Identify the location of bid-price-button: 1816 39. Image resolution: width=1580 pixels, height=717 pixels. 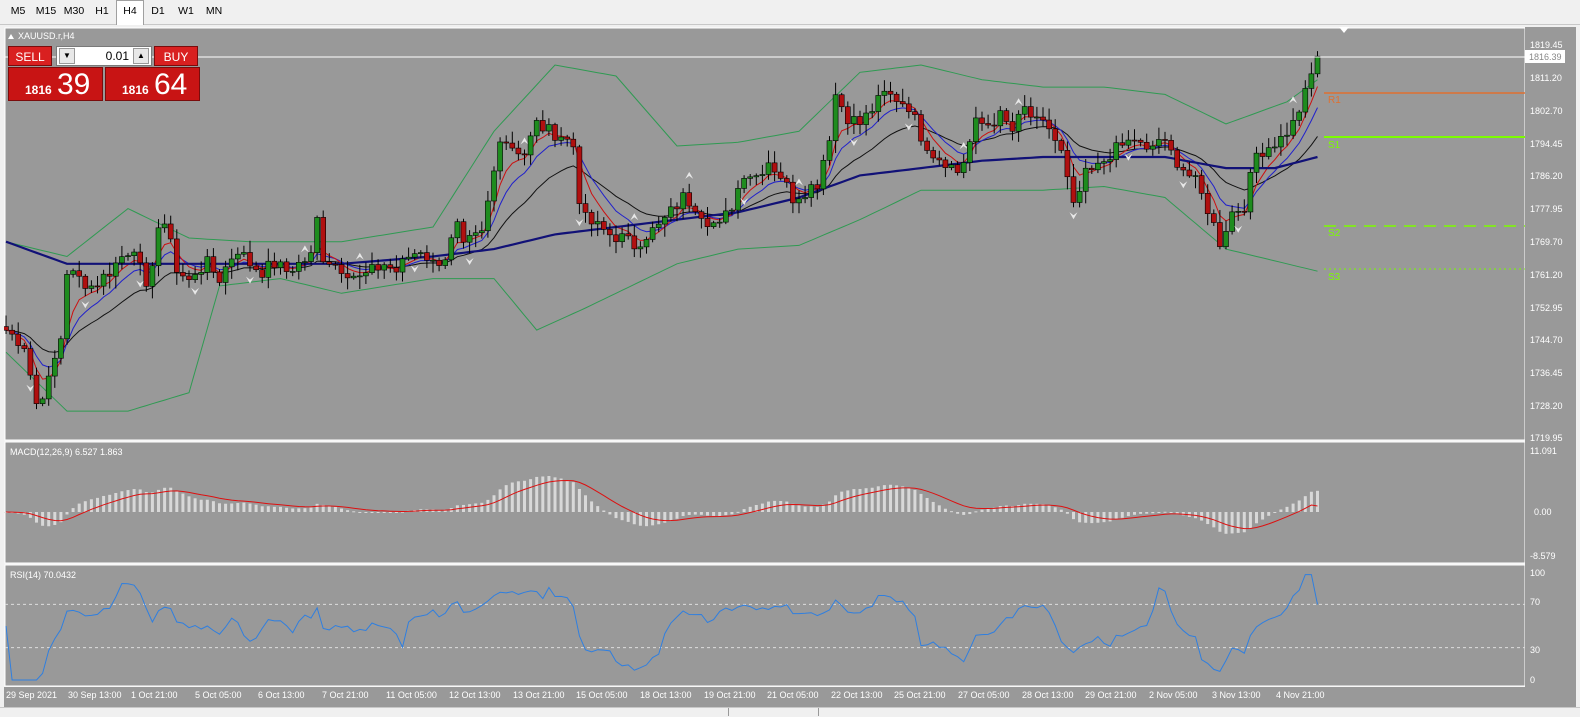
(55, 84).